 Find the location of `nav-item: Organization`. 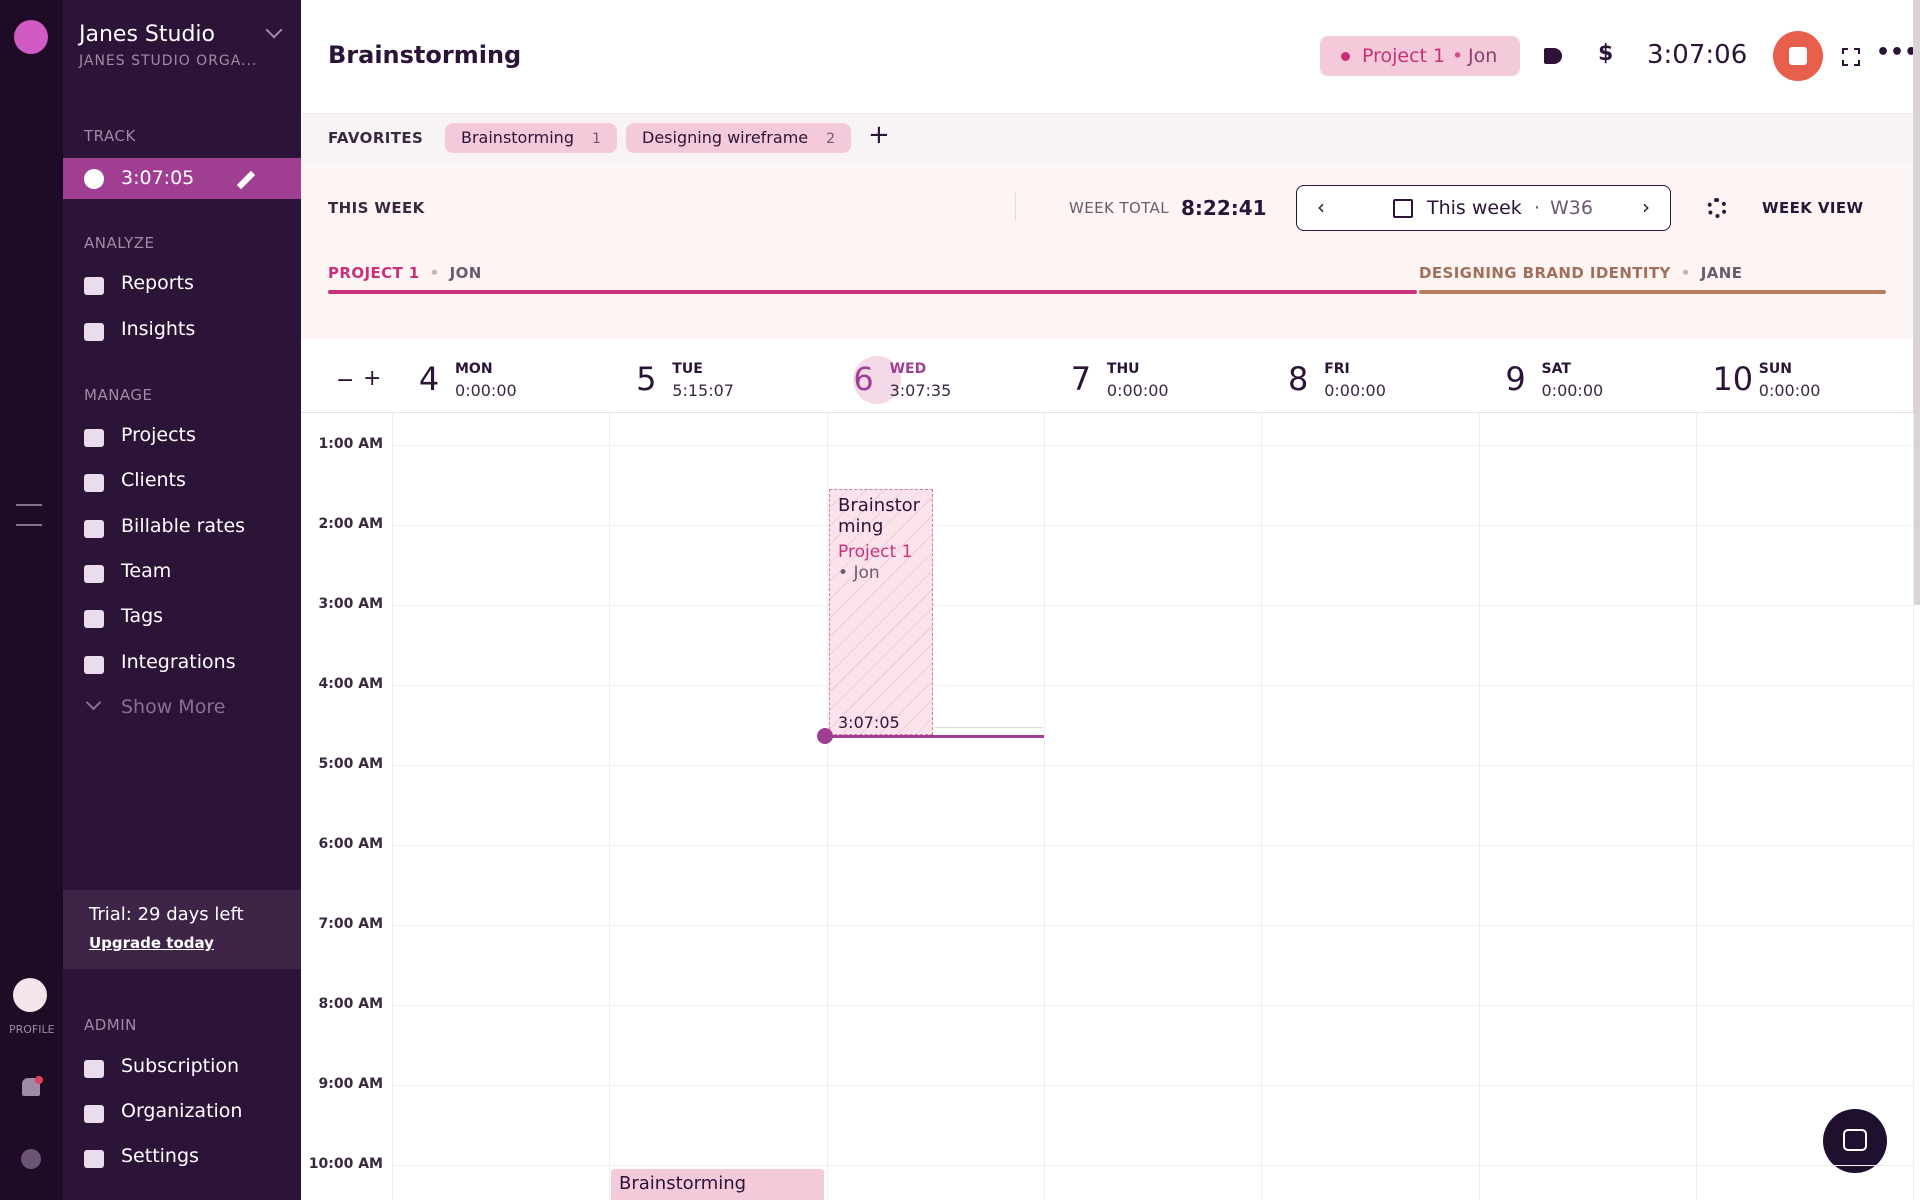

nav-item: Organization is located at coordinates (182, 1111).